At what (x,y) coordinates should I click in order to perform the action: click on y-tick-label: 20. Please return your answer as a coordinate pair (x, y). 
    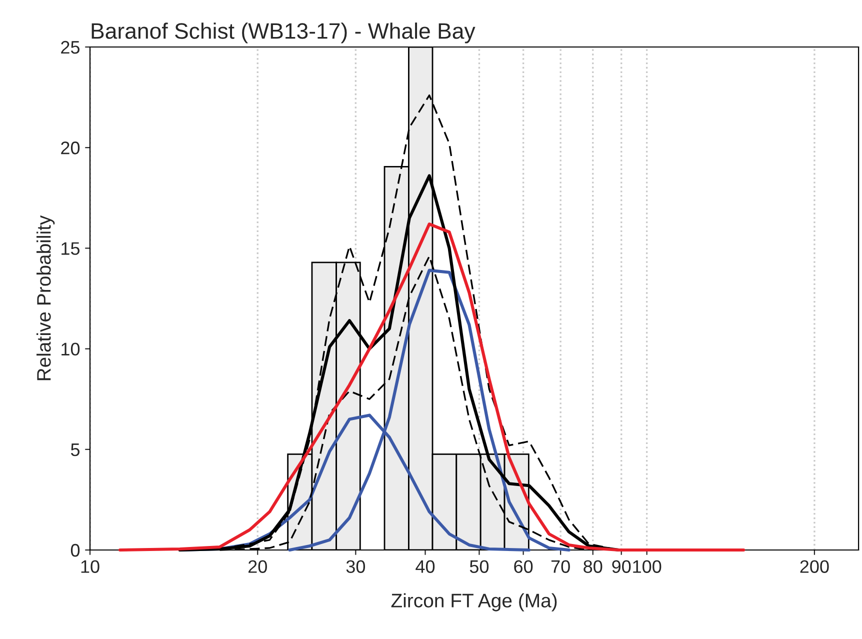
    Looking at the image, I should click on (70, 148).